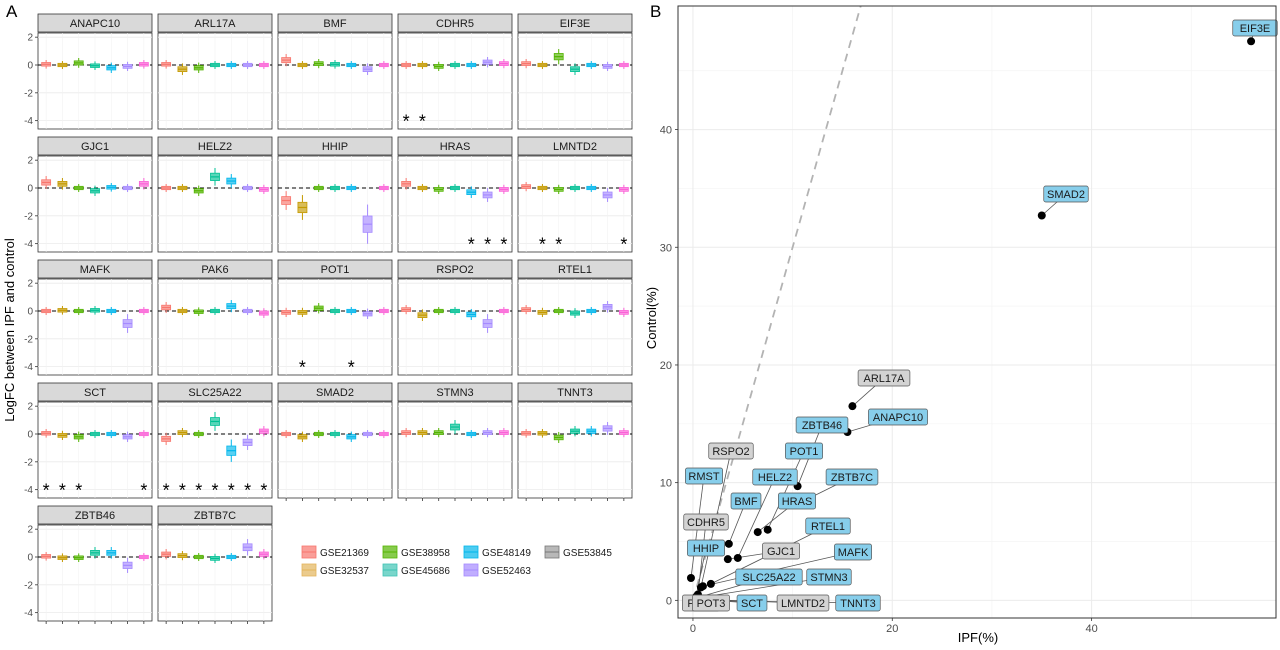 Image resolution: width=1280 pixels, height=650 pixels. I want to click on label-text: ZBTB7C, so click(852, 478).